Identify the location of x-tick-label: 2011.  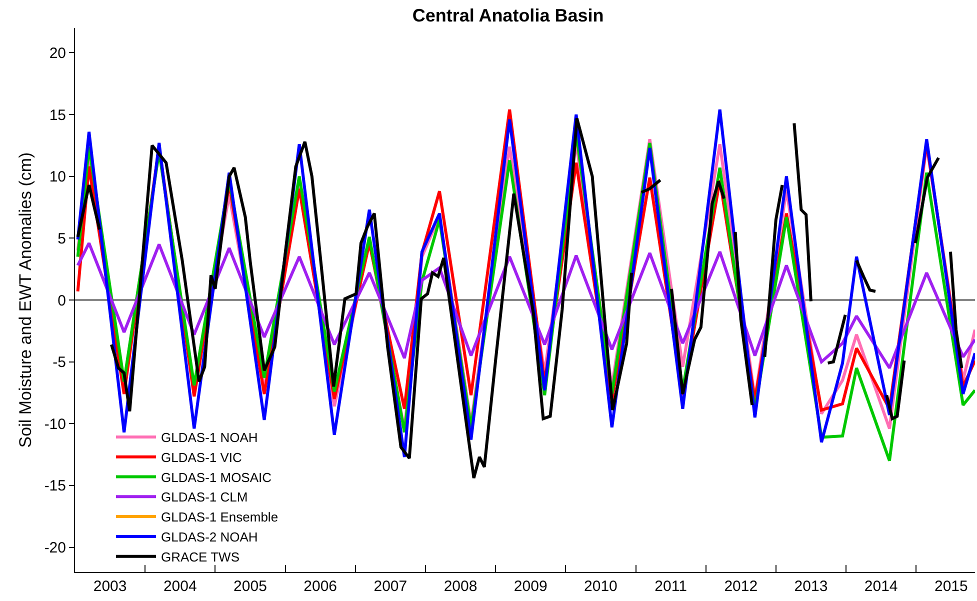
(670, 586).